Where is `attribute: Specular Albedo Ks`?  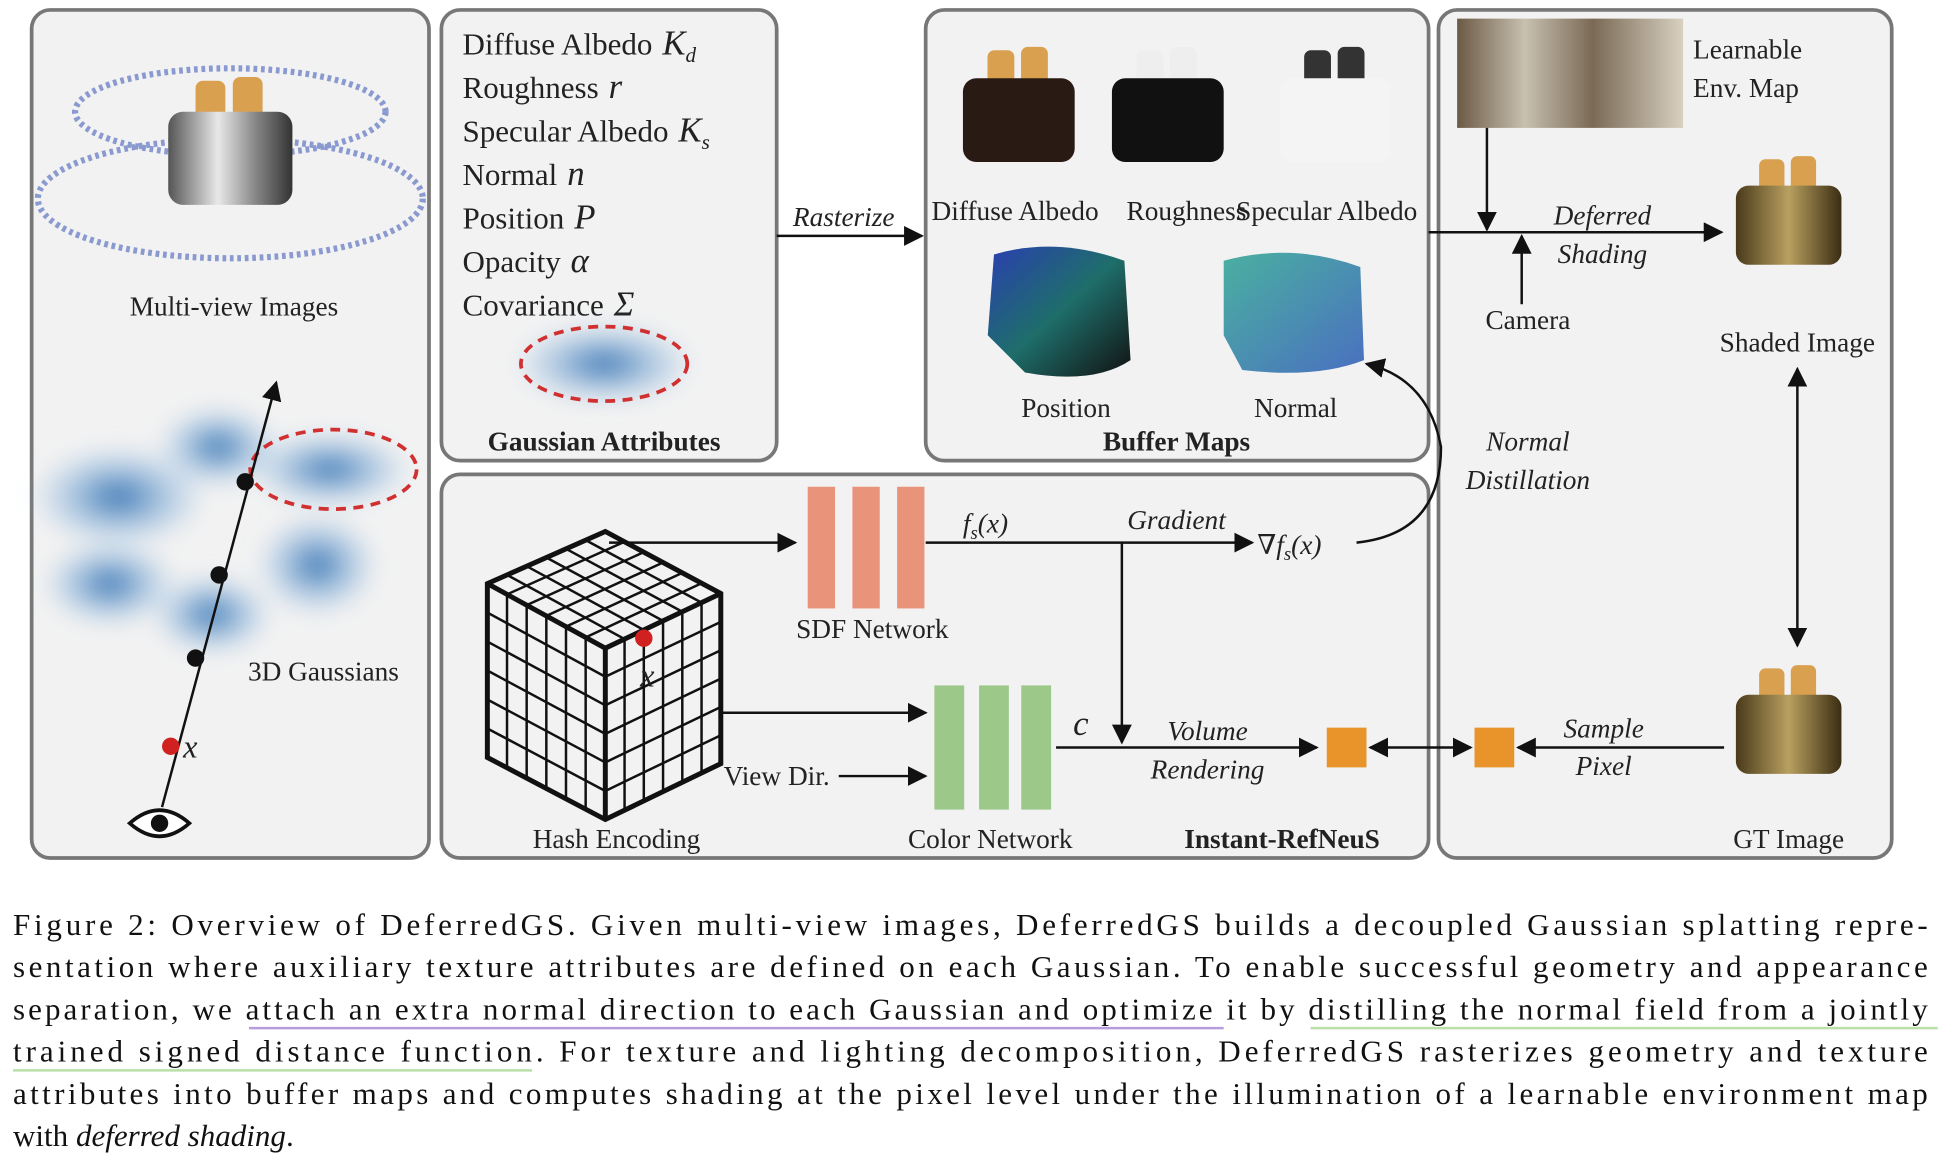 attribute: Specular Albedo Ks is located at coordinates (586, 132).